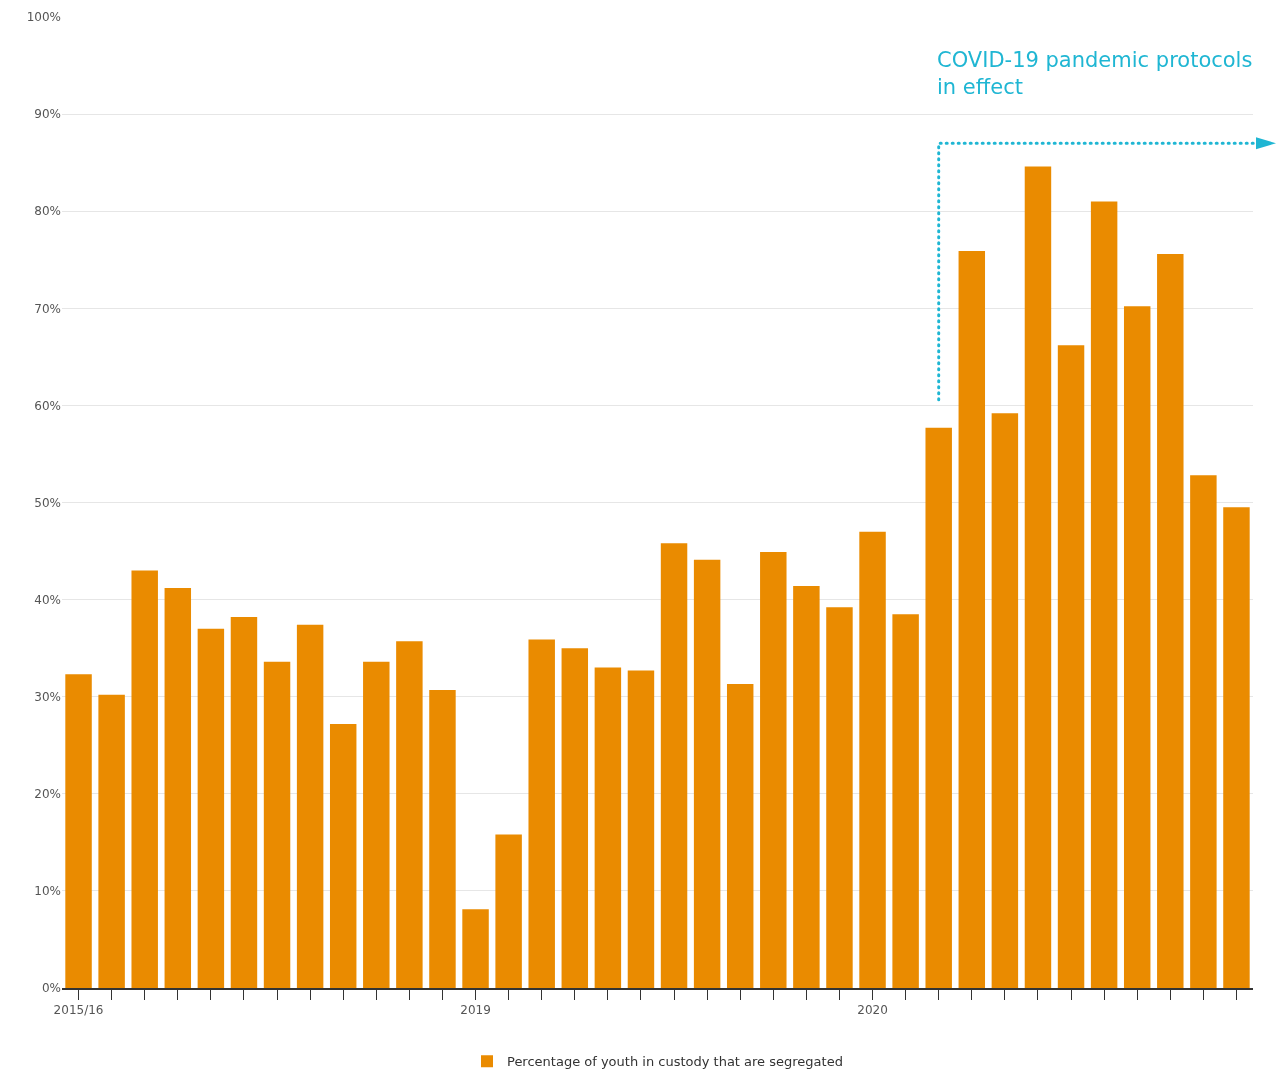 This screenshot has height=1088, width=1281. What do you see at coordinates (78, 1010) in the screenshot?
I see `x-tick-label: 2015/16` at bounding box center [78, 1010].